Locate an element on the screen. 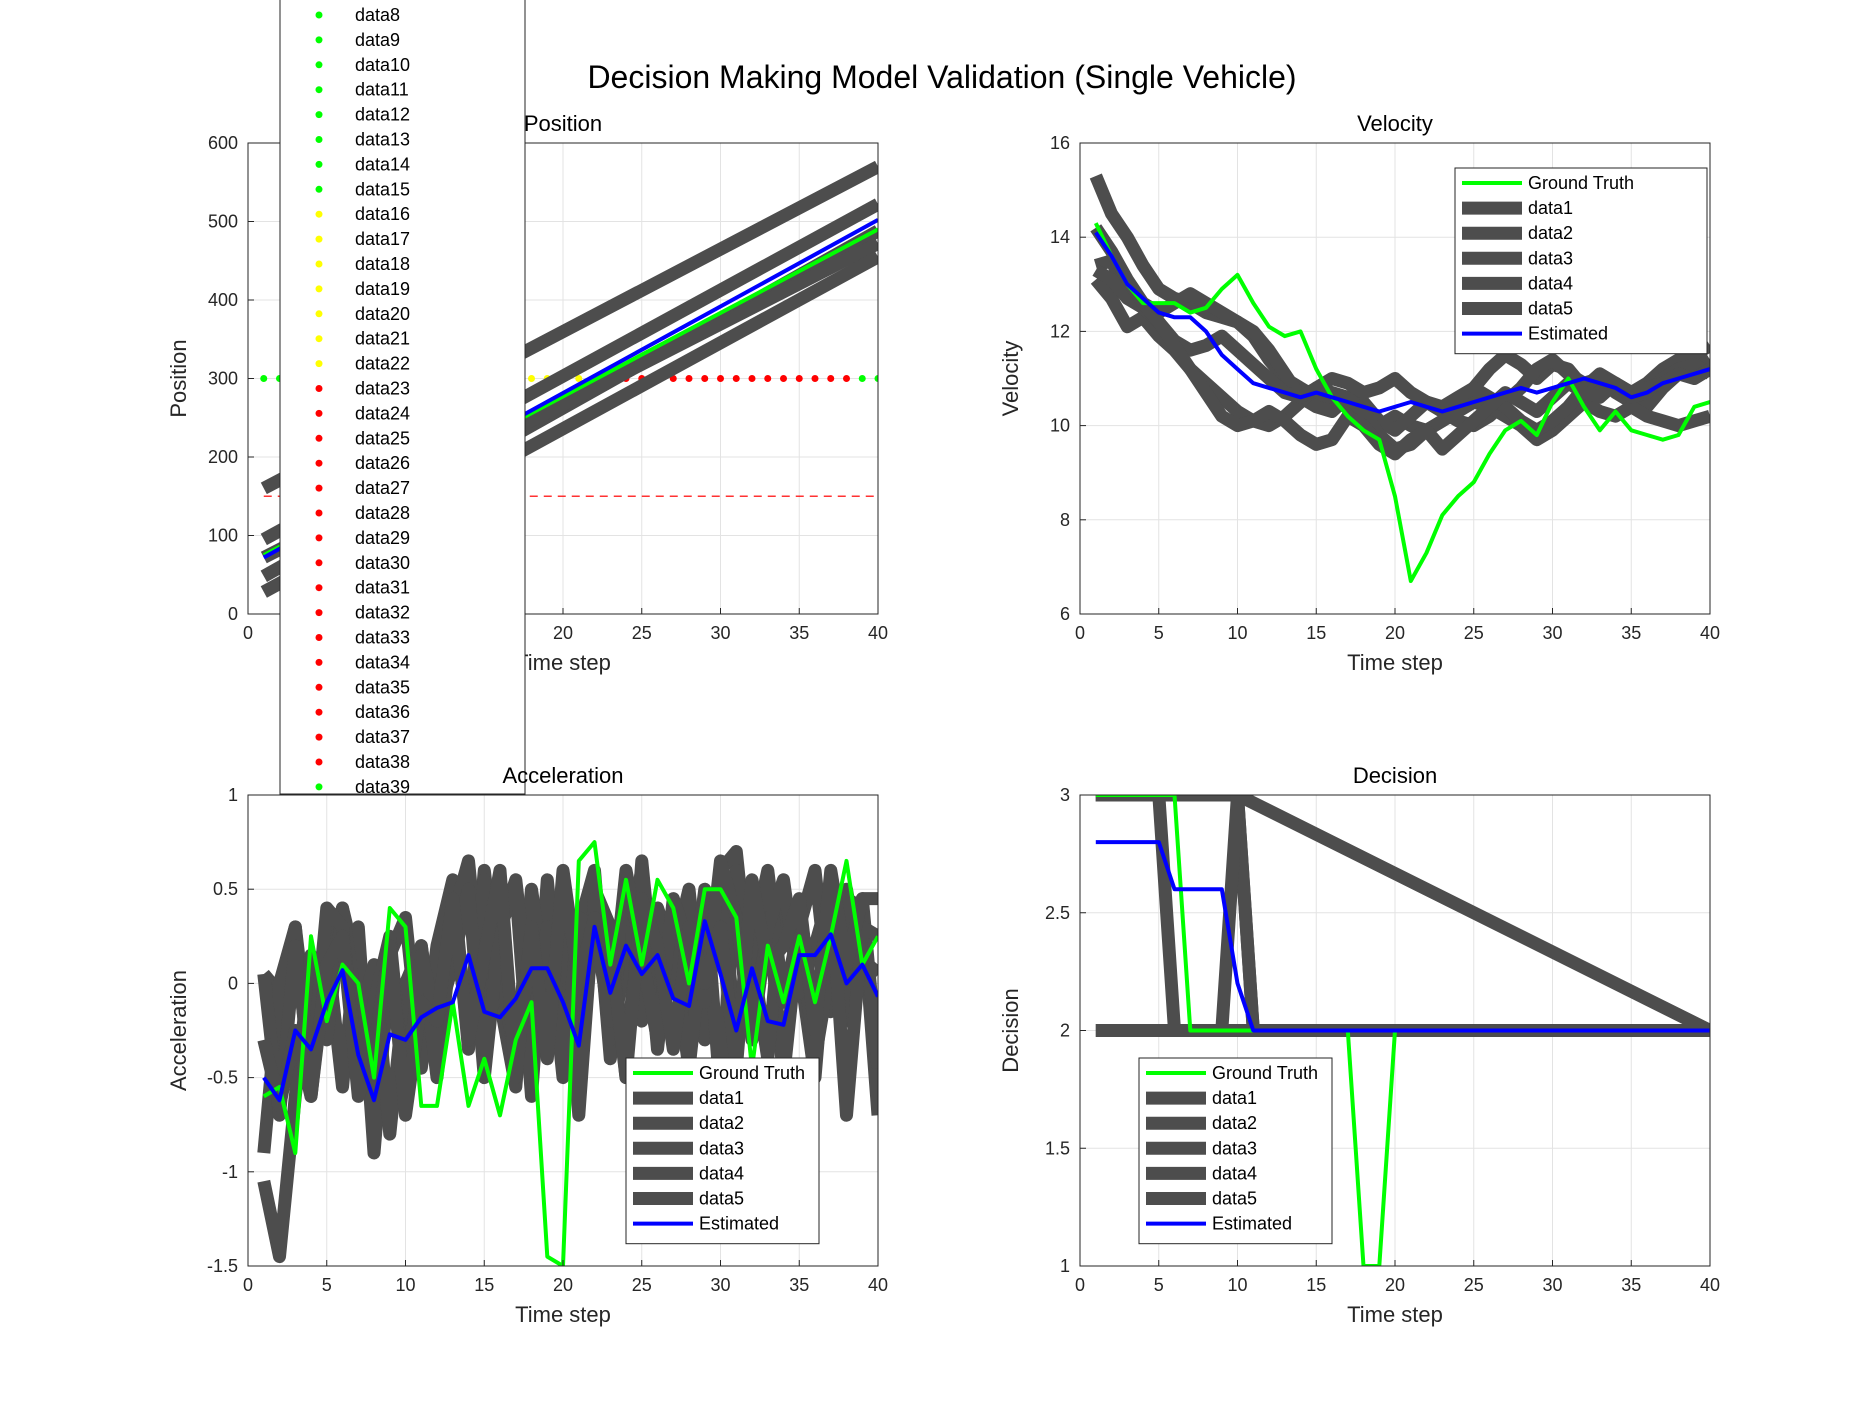 The image size is (1875, 1406). legend-label: data30 is located at coordinates (382, 563).